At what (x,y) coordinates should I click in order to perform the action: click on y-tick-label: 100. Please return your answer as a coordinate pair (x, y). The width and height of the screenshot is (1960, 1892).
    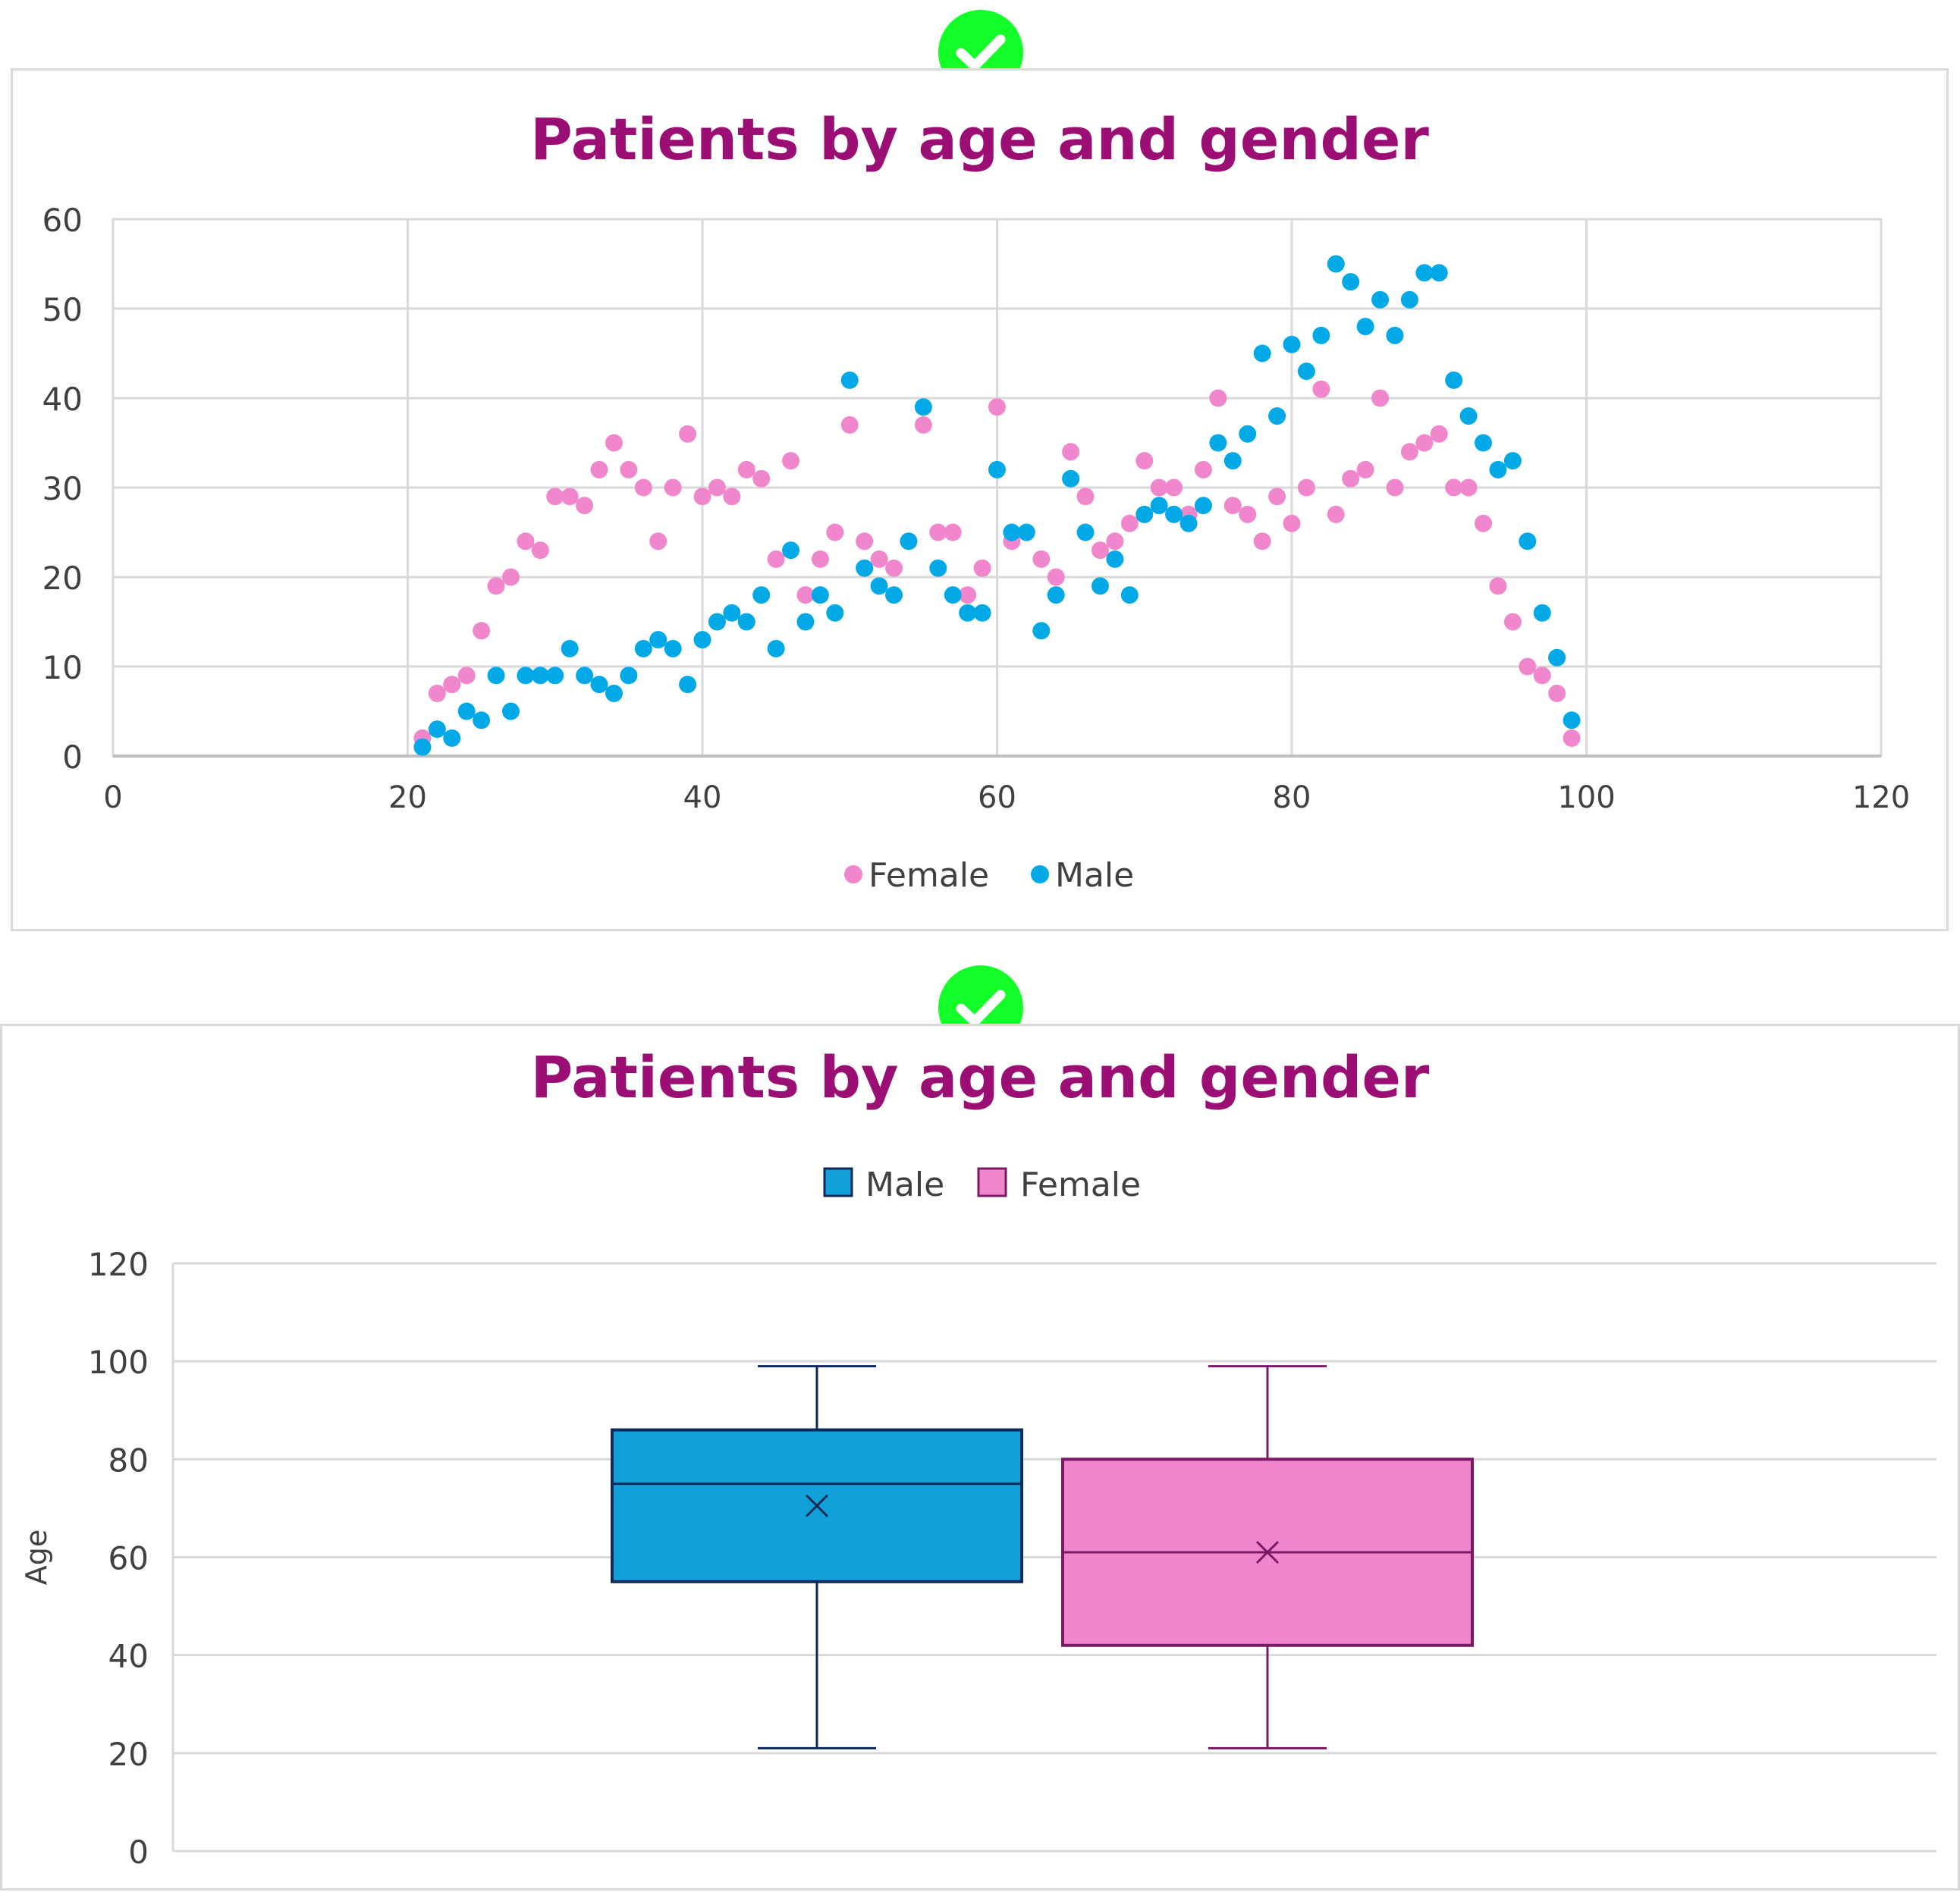
    Looking at the image, I should click on (119, 1362).